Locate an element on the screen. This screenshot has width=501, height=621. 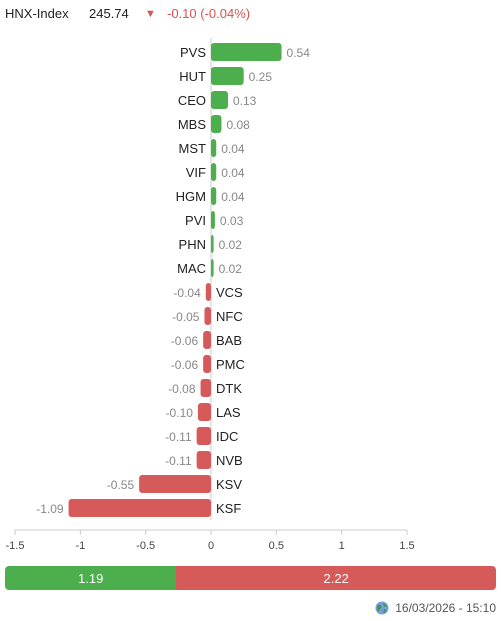
index-value: 245.74 is located at coordinates (109, 13).